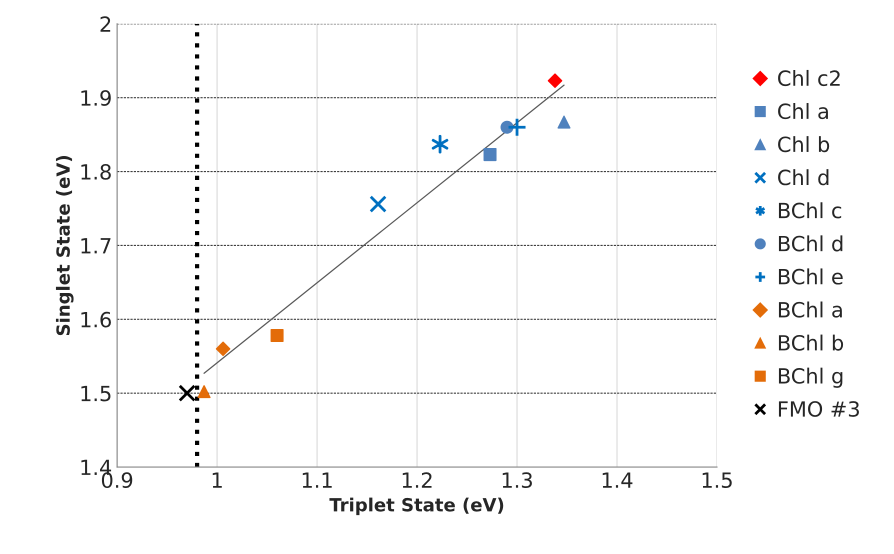 This screenshot has width=894, height=554. What do you see at coordinates (818, 409) in the screenshot?
I see `legend-label: FMO #3` at bounding box center [818, 409].